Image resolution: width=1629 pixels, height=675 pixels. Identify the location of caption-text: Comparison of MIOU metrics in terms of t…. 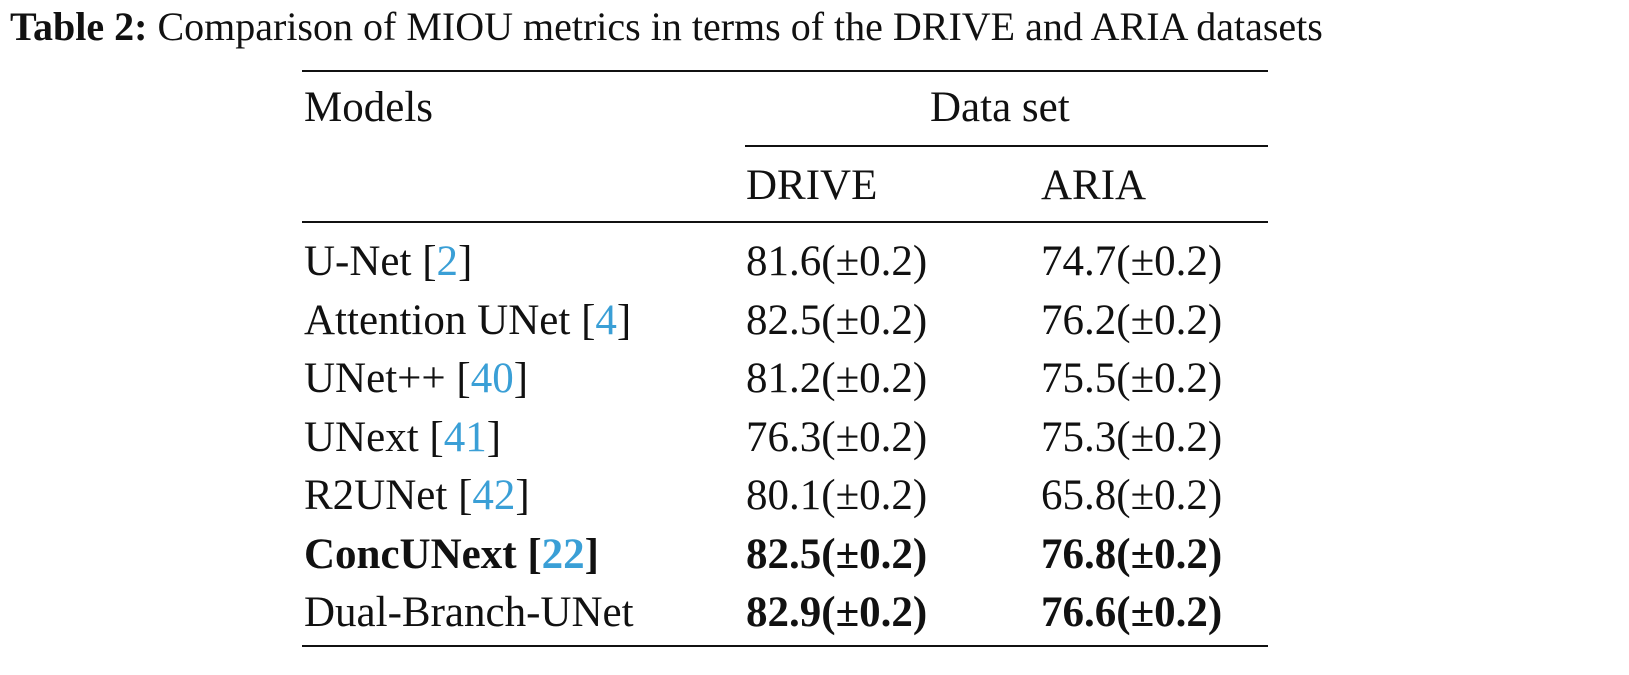
(740, 26).